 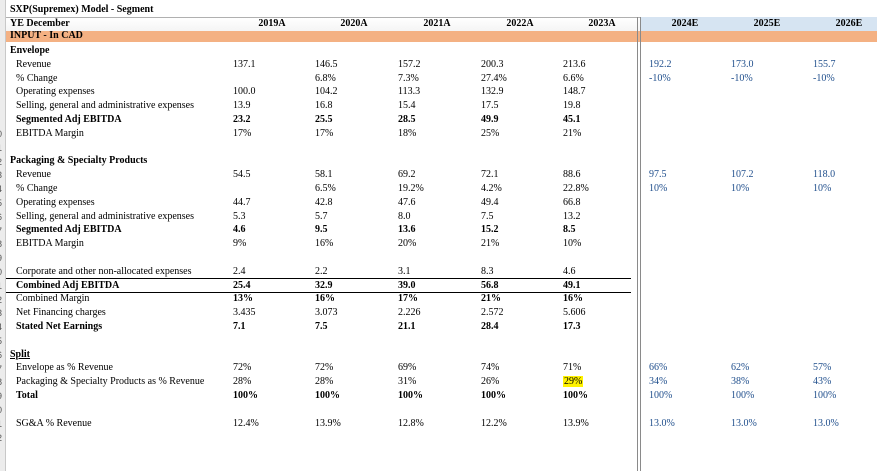 I want to click on value-cell: 49.4, so click(x=490, y=202).